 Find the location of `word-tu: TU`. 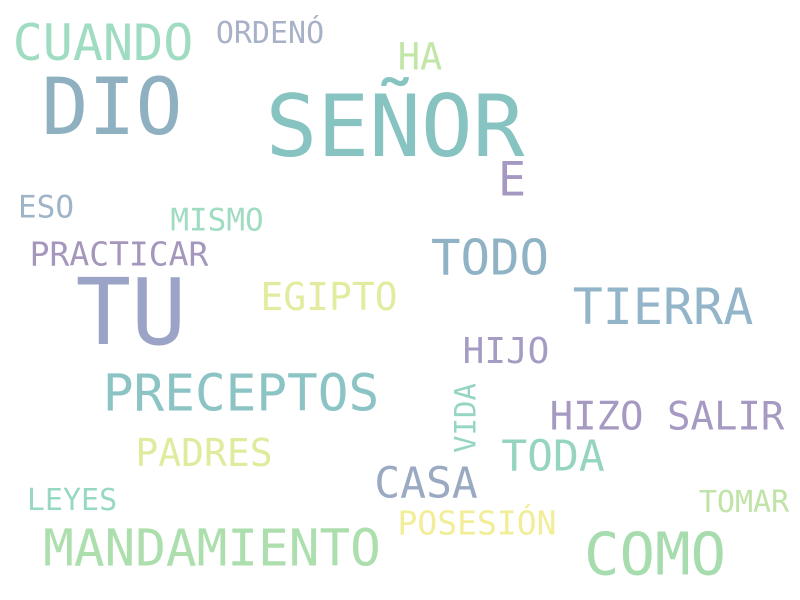

word-tu: TU is located at coordinates (131, 312).